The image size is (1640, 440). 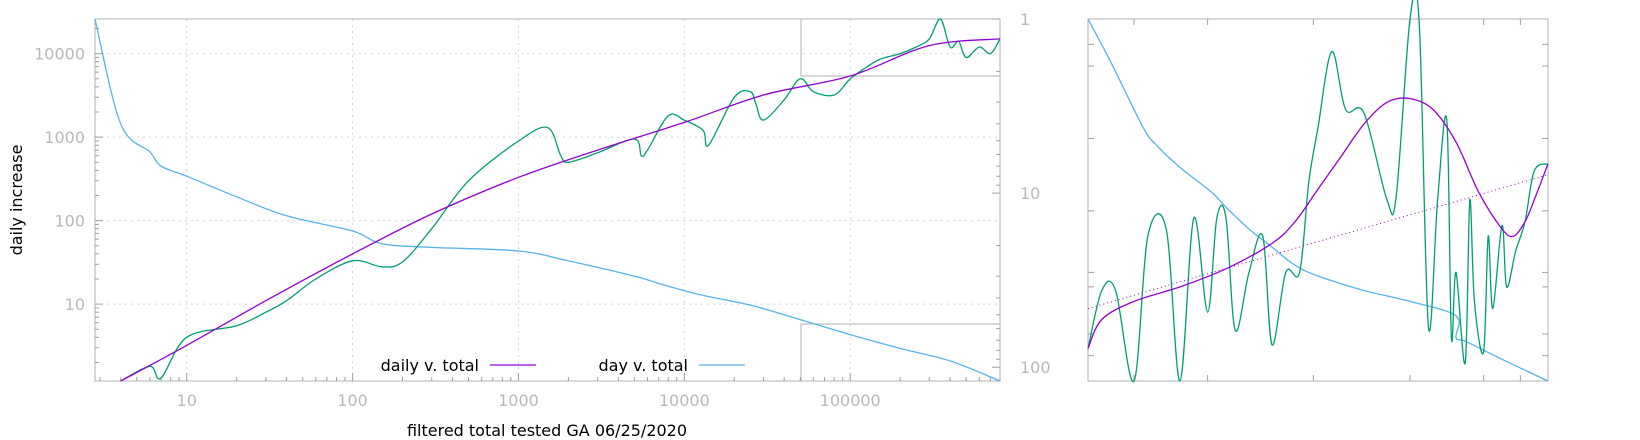 What do you see at coordinates (547, 430) in the screenshot?
I see `x-axis-label: filtered total tested GA 06/25/2020` at bounding box center [547, 430].